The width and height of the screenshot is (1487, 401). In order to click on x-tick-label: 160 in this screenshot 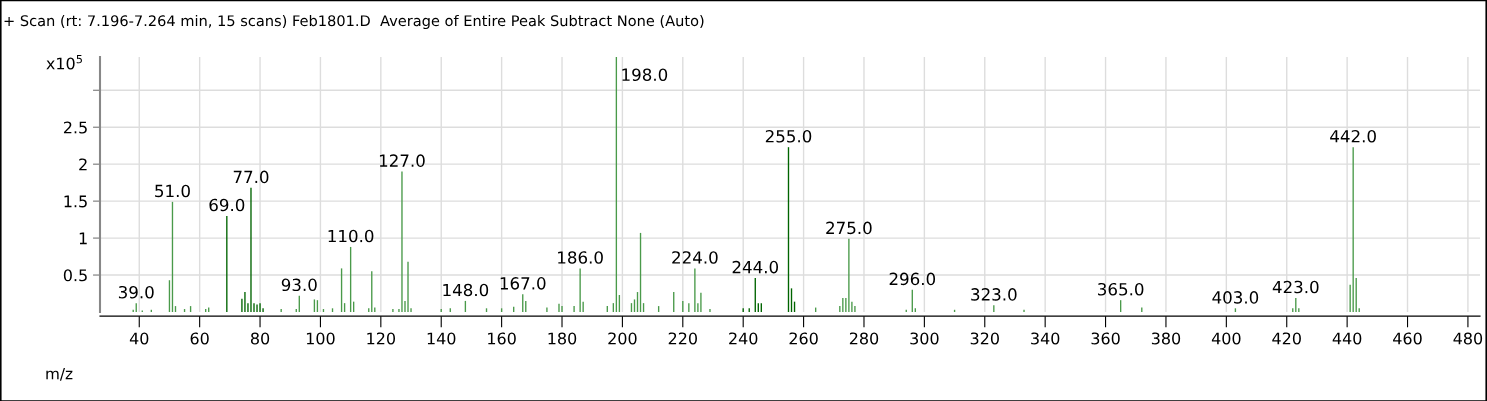, I will do `click(502, 338)`.